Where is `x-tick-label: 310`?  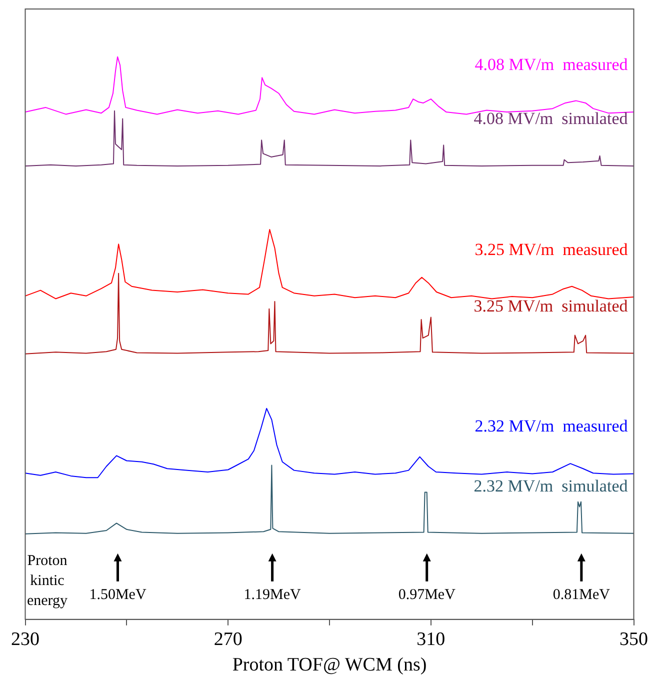 x-tick-label: 310 is located at coordinates (431, 639).